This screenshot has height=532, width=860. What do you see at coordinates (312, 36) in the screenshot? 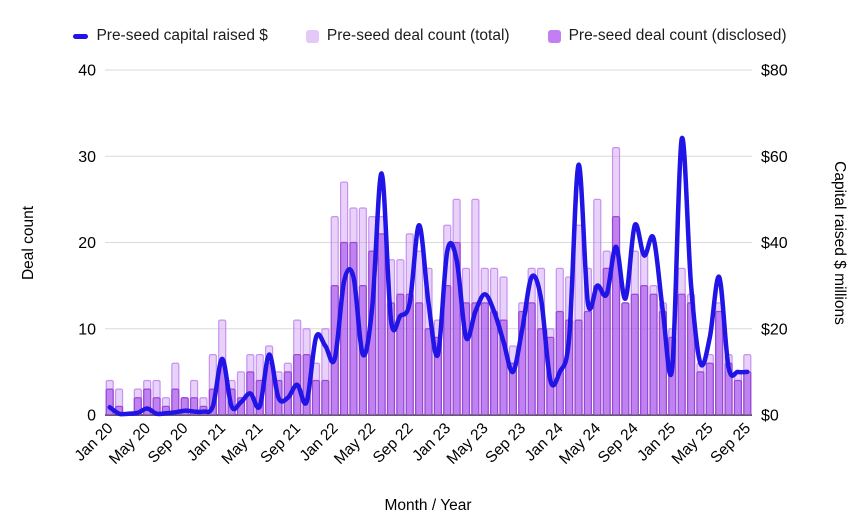
I see `total-bar-swatch-icon` at bounding box center [312, 36].